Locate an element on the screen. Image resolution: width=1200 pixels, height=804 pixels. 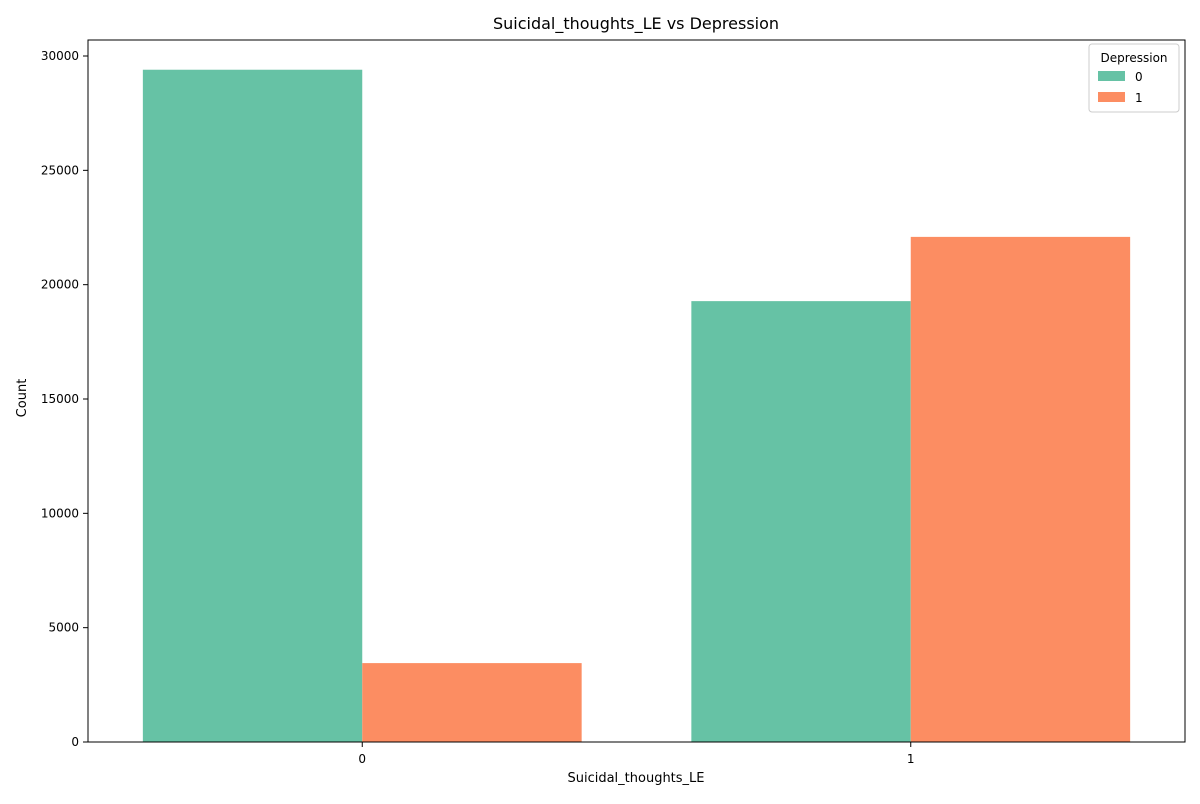
y-axis-label: Count is located at coordinates (22, 398).